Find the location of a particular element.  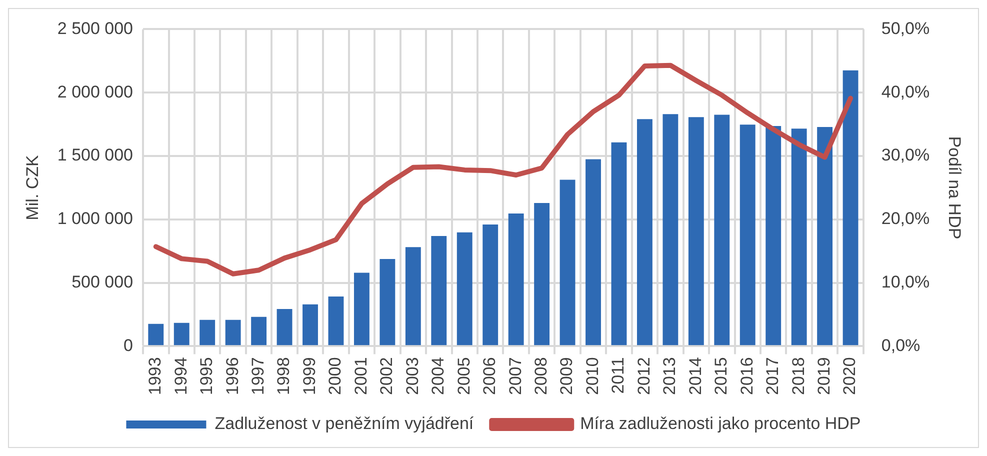

x-tick-label: 2006 is located at coordinates (490, 376).